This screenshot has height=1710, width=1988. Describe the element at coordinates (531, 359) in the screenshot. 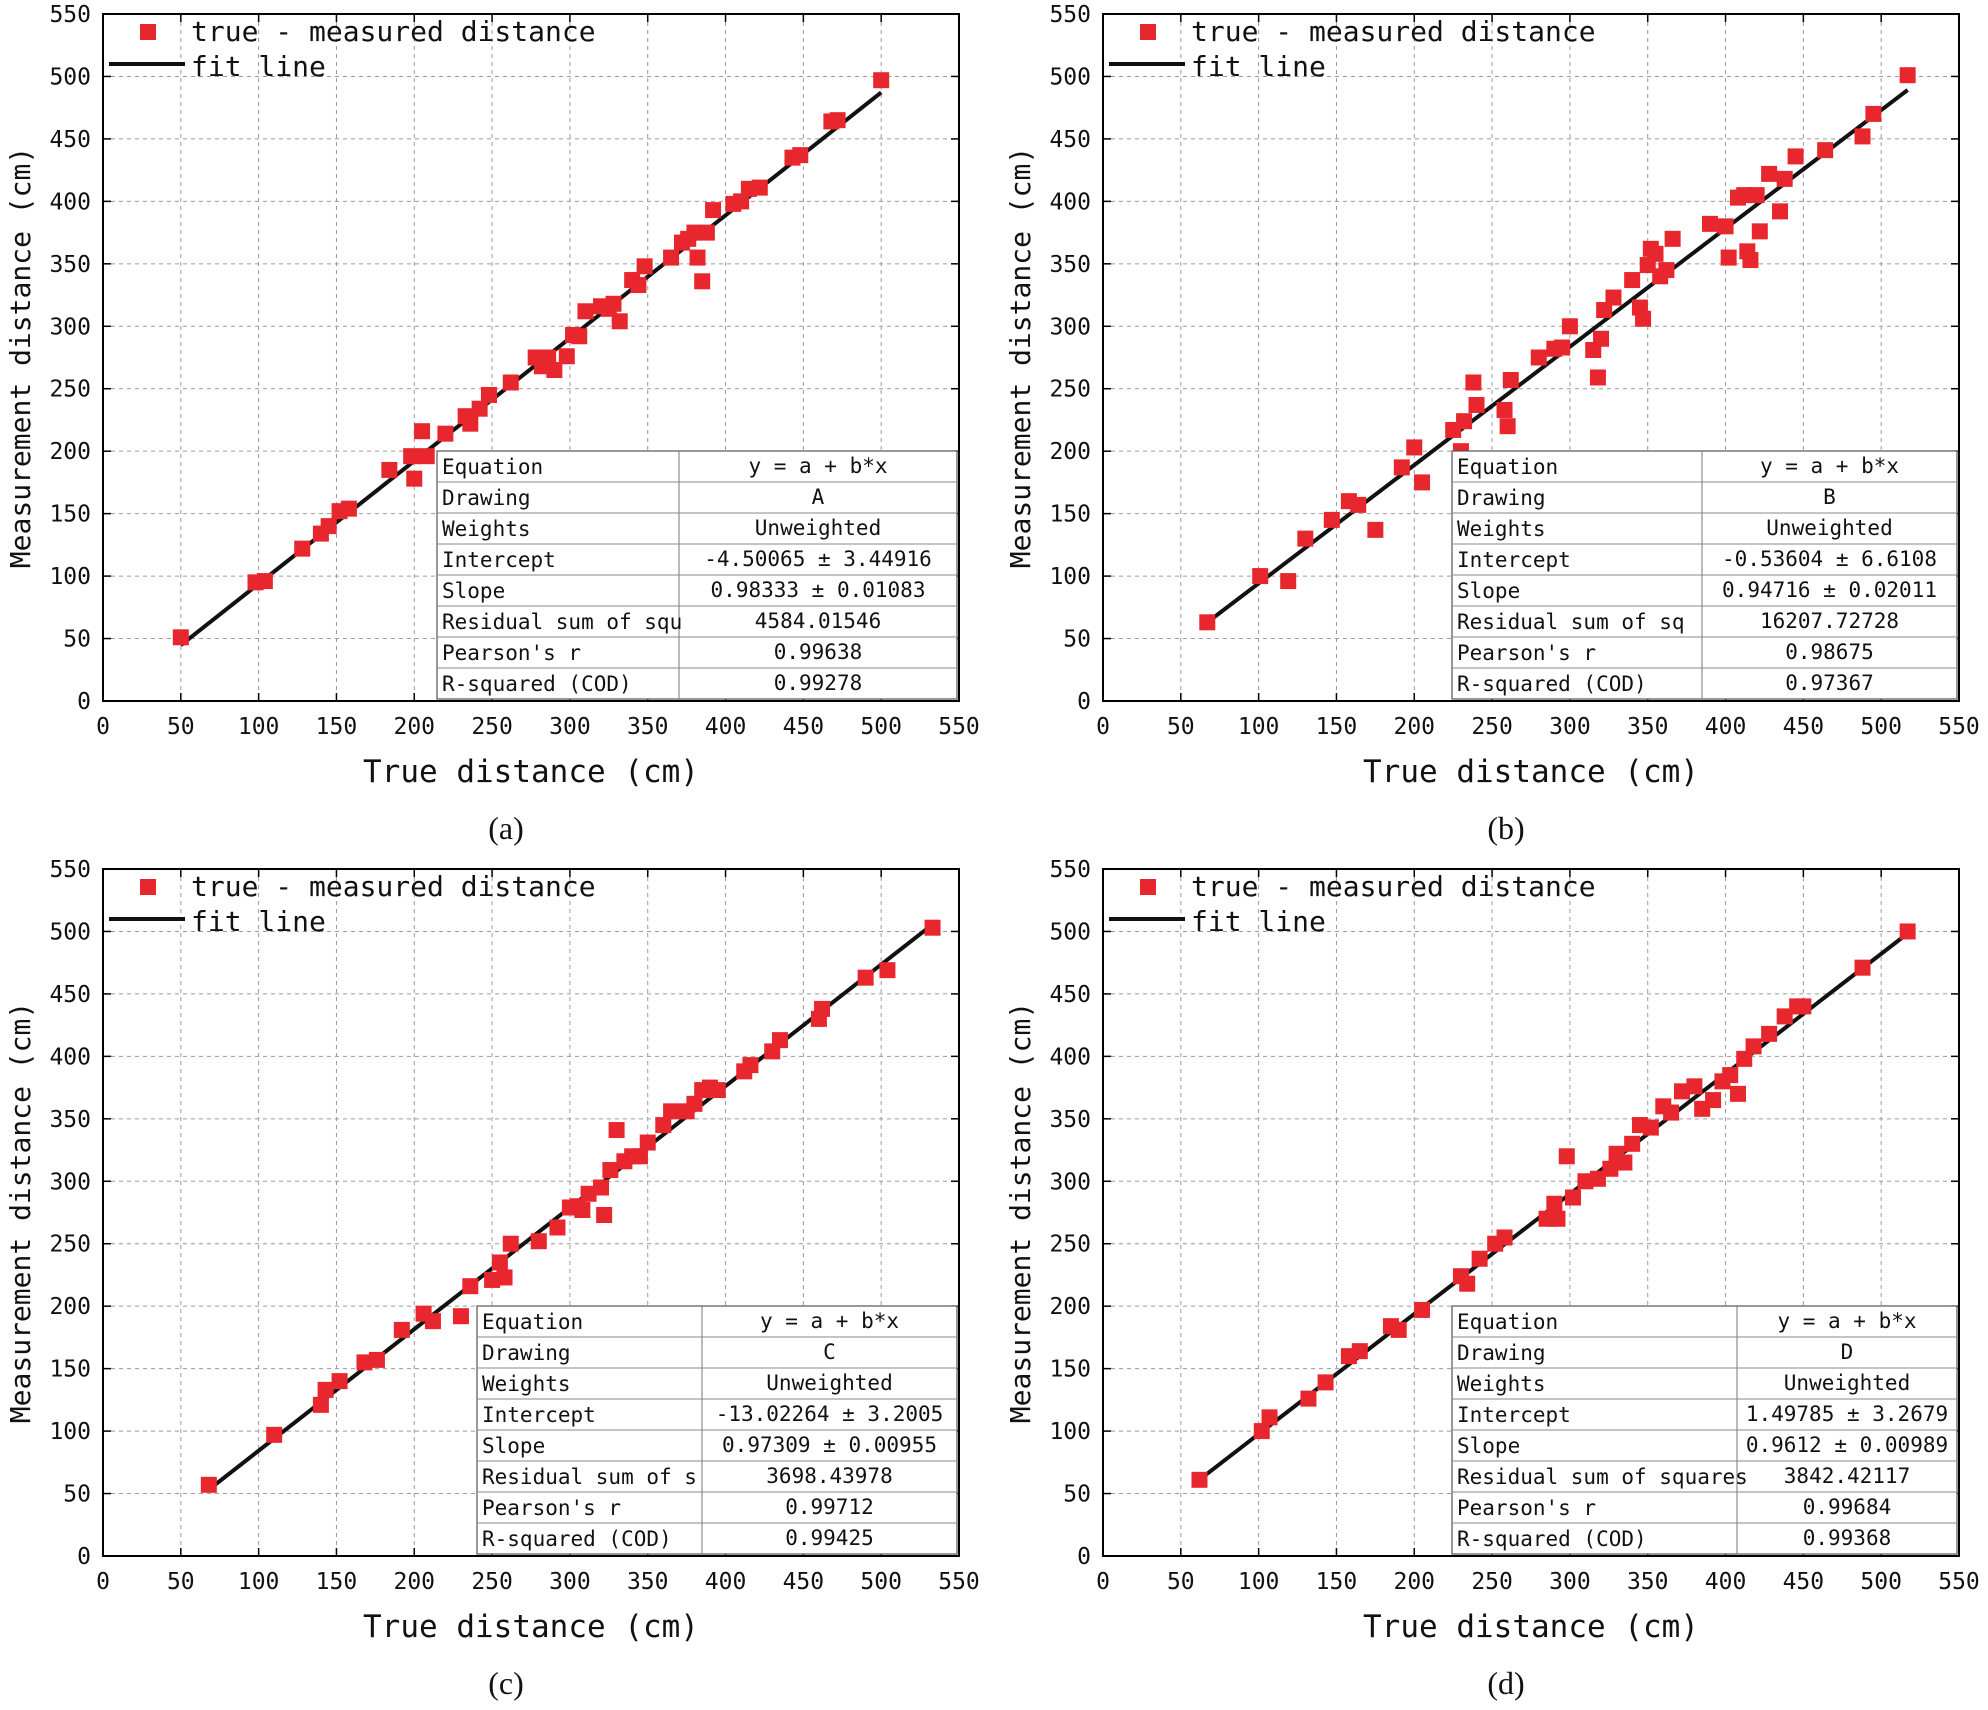

I see `data-points` at that location.